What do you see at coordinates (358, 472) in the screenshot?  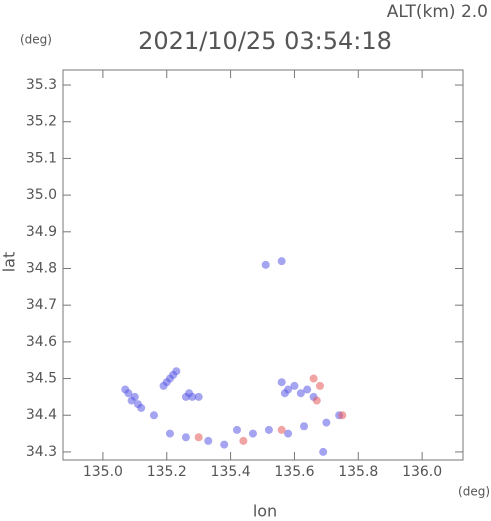 I see `x-tick-label: 135.8` at bounding box center [358, 472].